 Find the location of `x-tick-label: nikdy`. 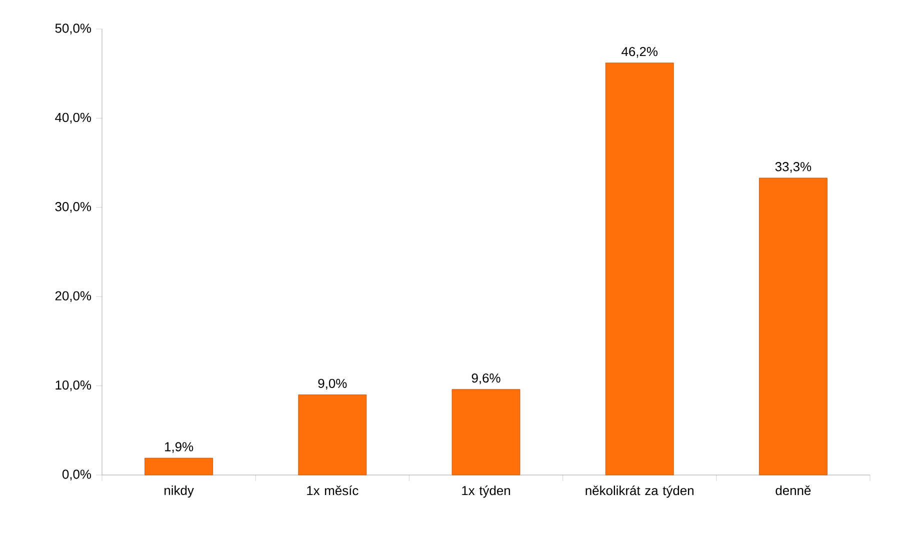

x-tick-label: nikdy is located at coordinates (179, 492).